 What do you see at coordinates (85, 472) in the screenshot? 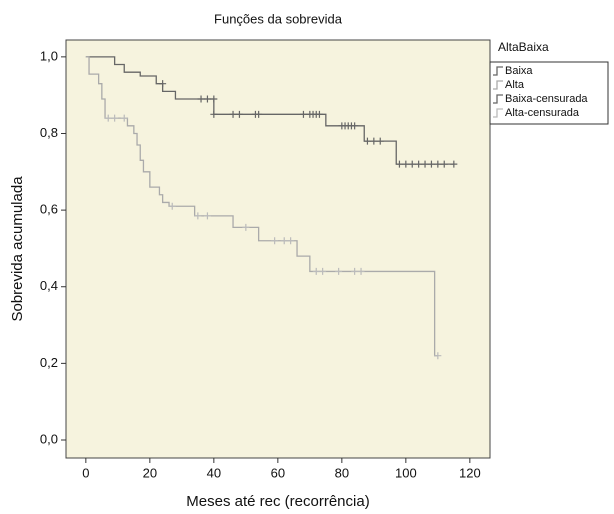
I see `x-tick-label: 0` at bounding box center [85, 472].